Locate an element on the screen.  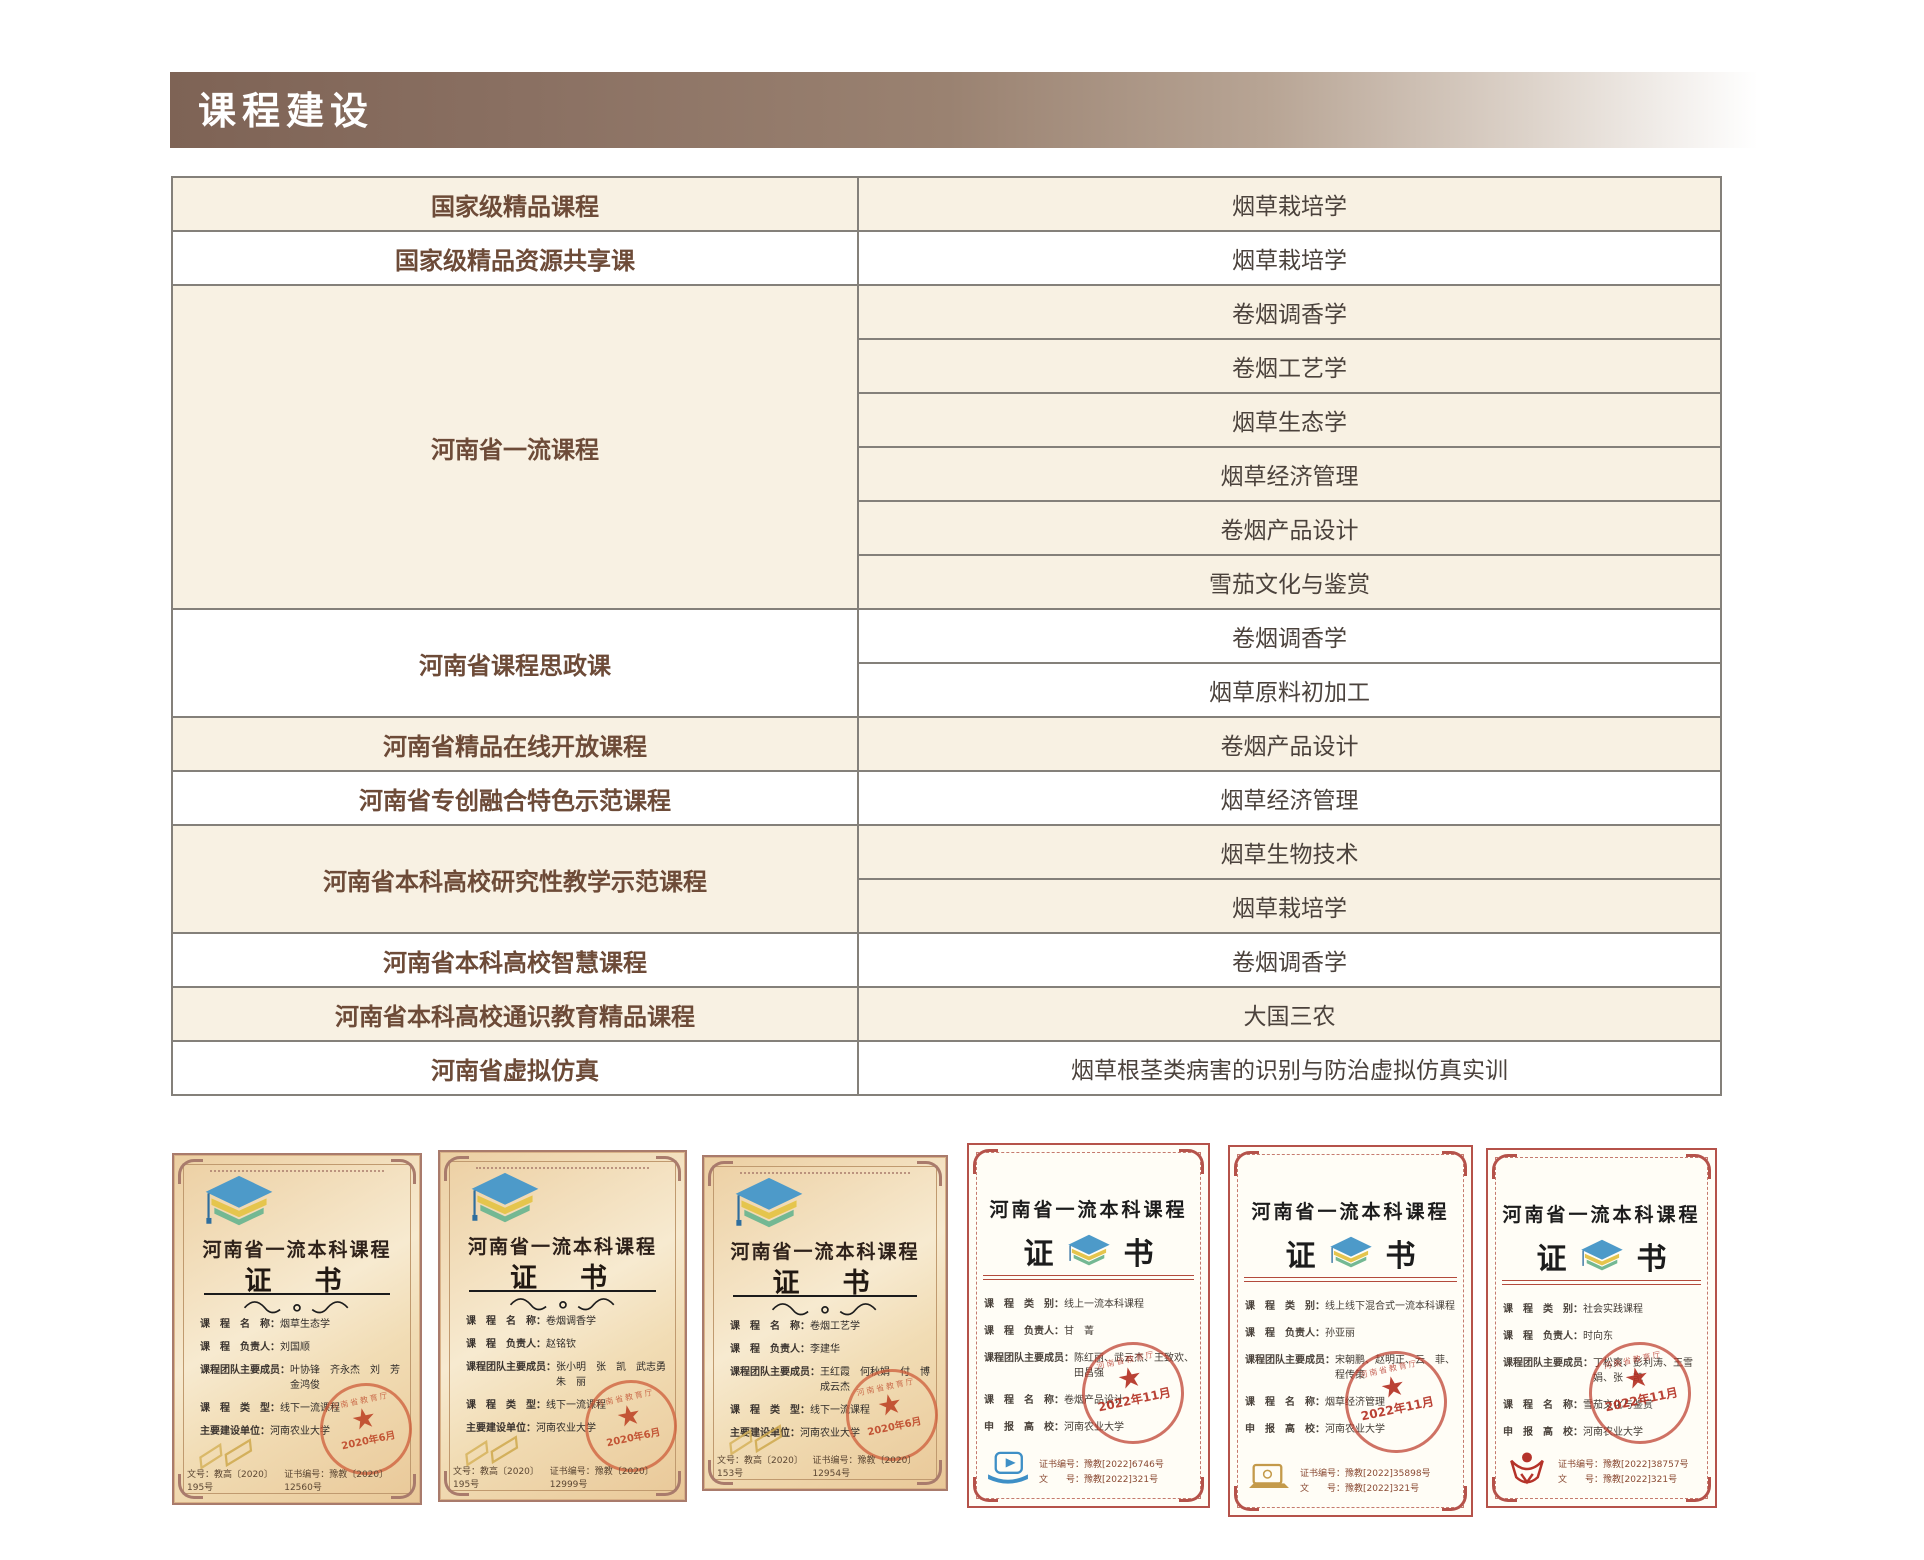
course-cell: 卷烟产品设计 is located at coordinates (1289, 528).